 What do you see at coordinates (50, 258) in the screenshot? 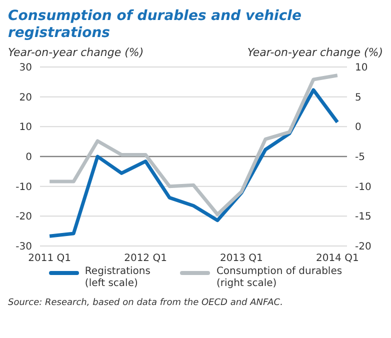
I see `x-tick-label: 2011 Q1` at bounding box center [50, 258].